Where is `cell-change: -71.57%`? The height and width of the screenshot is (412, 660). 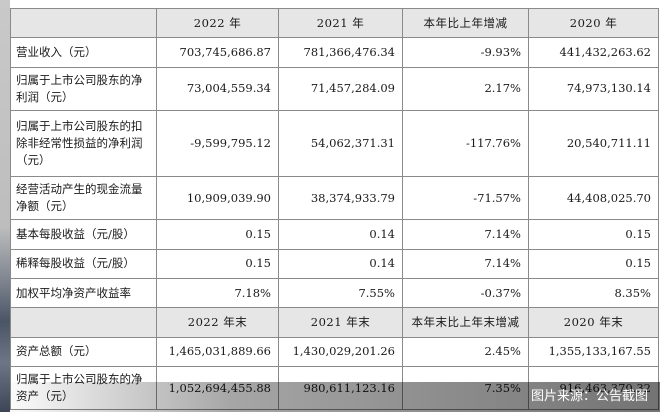 cell-change: -71.57% is located at coordinates (465, 198).